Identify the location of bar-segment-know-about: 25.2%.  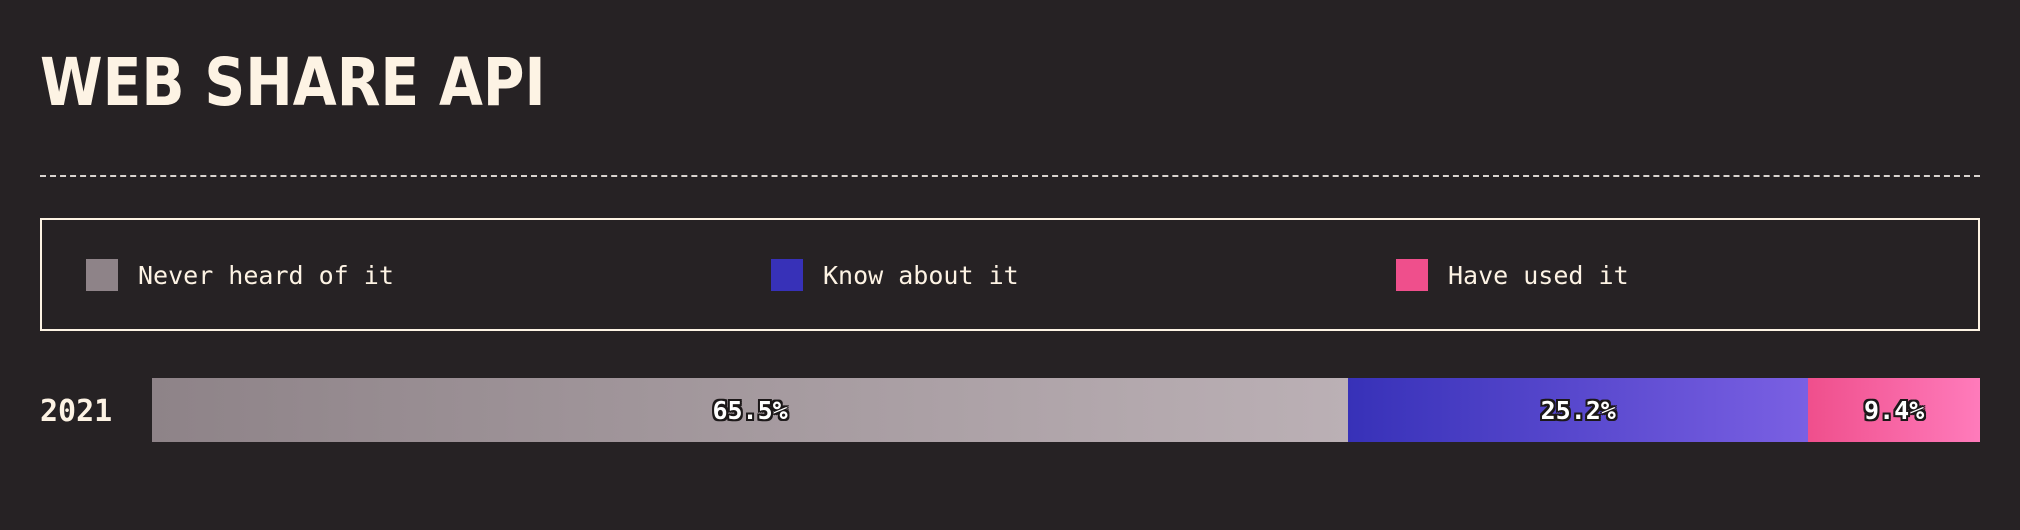
(1578, 410).